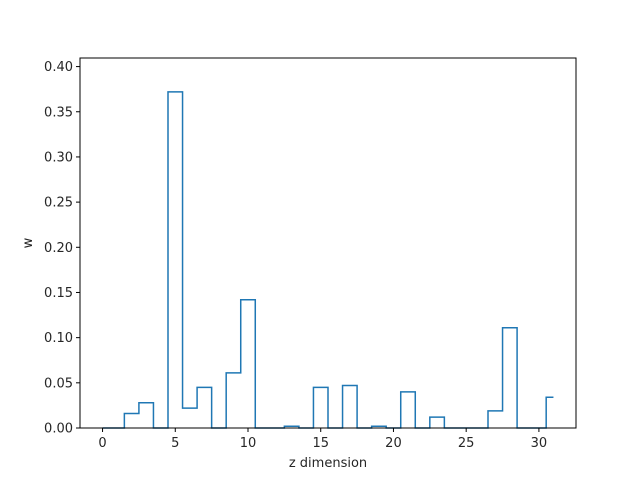 Image resolution: width=640 pixels, height=480 pixels. I want to click on x-tick-label: 10, so click(248, 443).